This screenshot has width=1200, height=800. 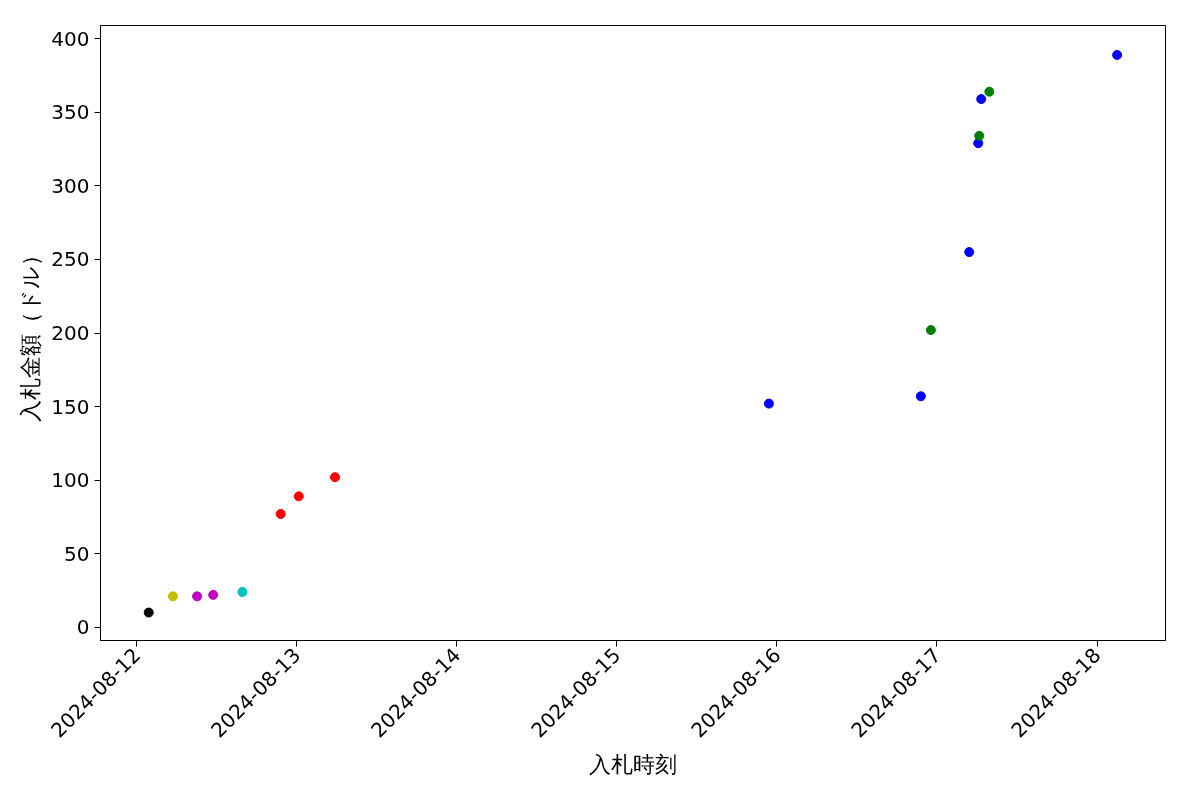 I want to click on y-tick-label: 50, so click(x=77, y=553).